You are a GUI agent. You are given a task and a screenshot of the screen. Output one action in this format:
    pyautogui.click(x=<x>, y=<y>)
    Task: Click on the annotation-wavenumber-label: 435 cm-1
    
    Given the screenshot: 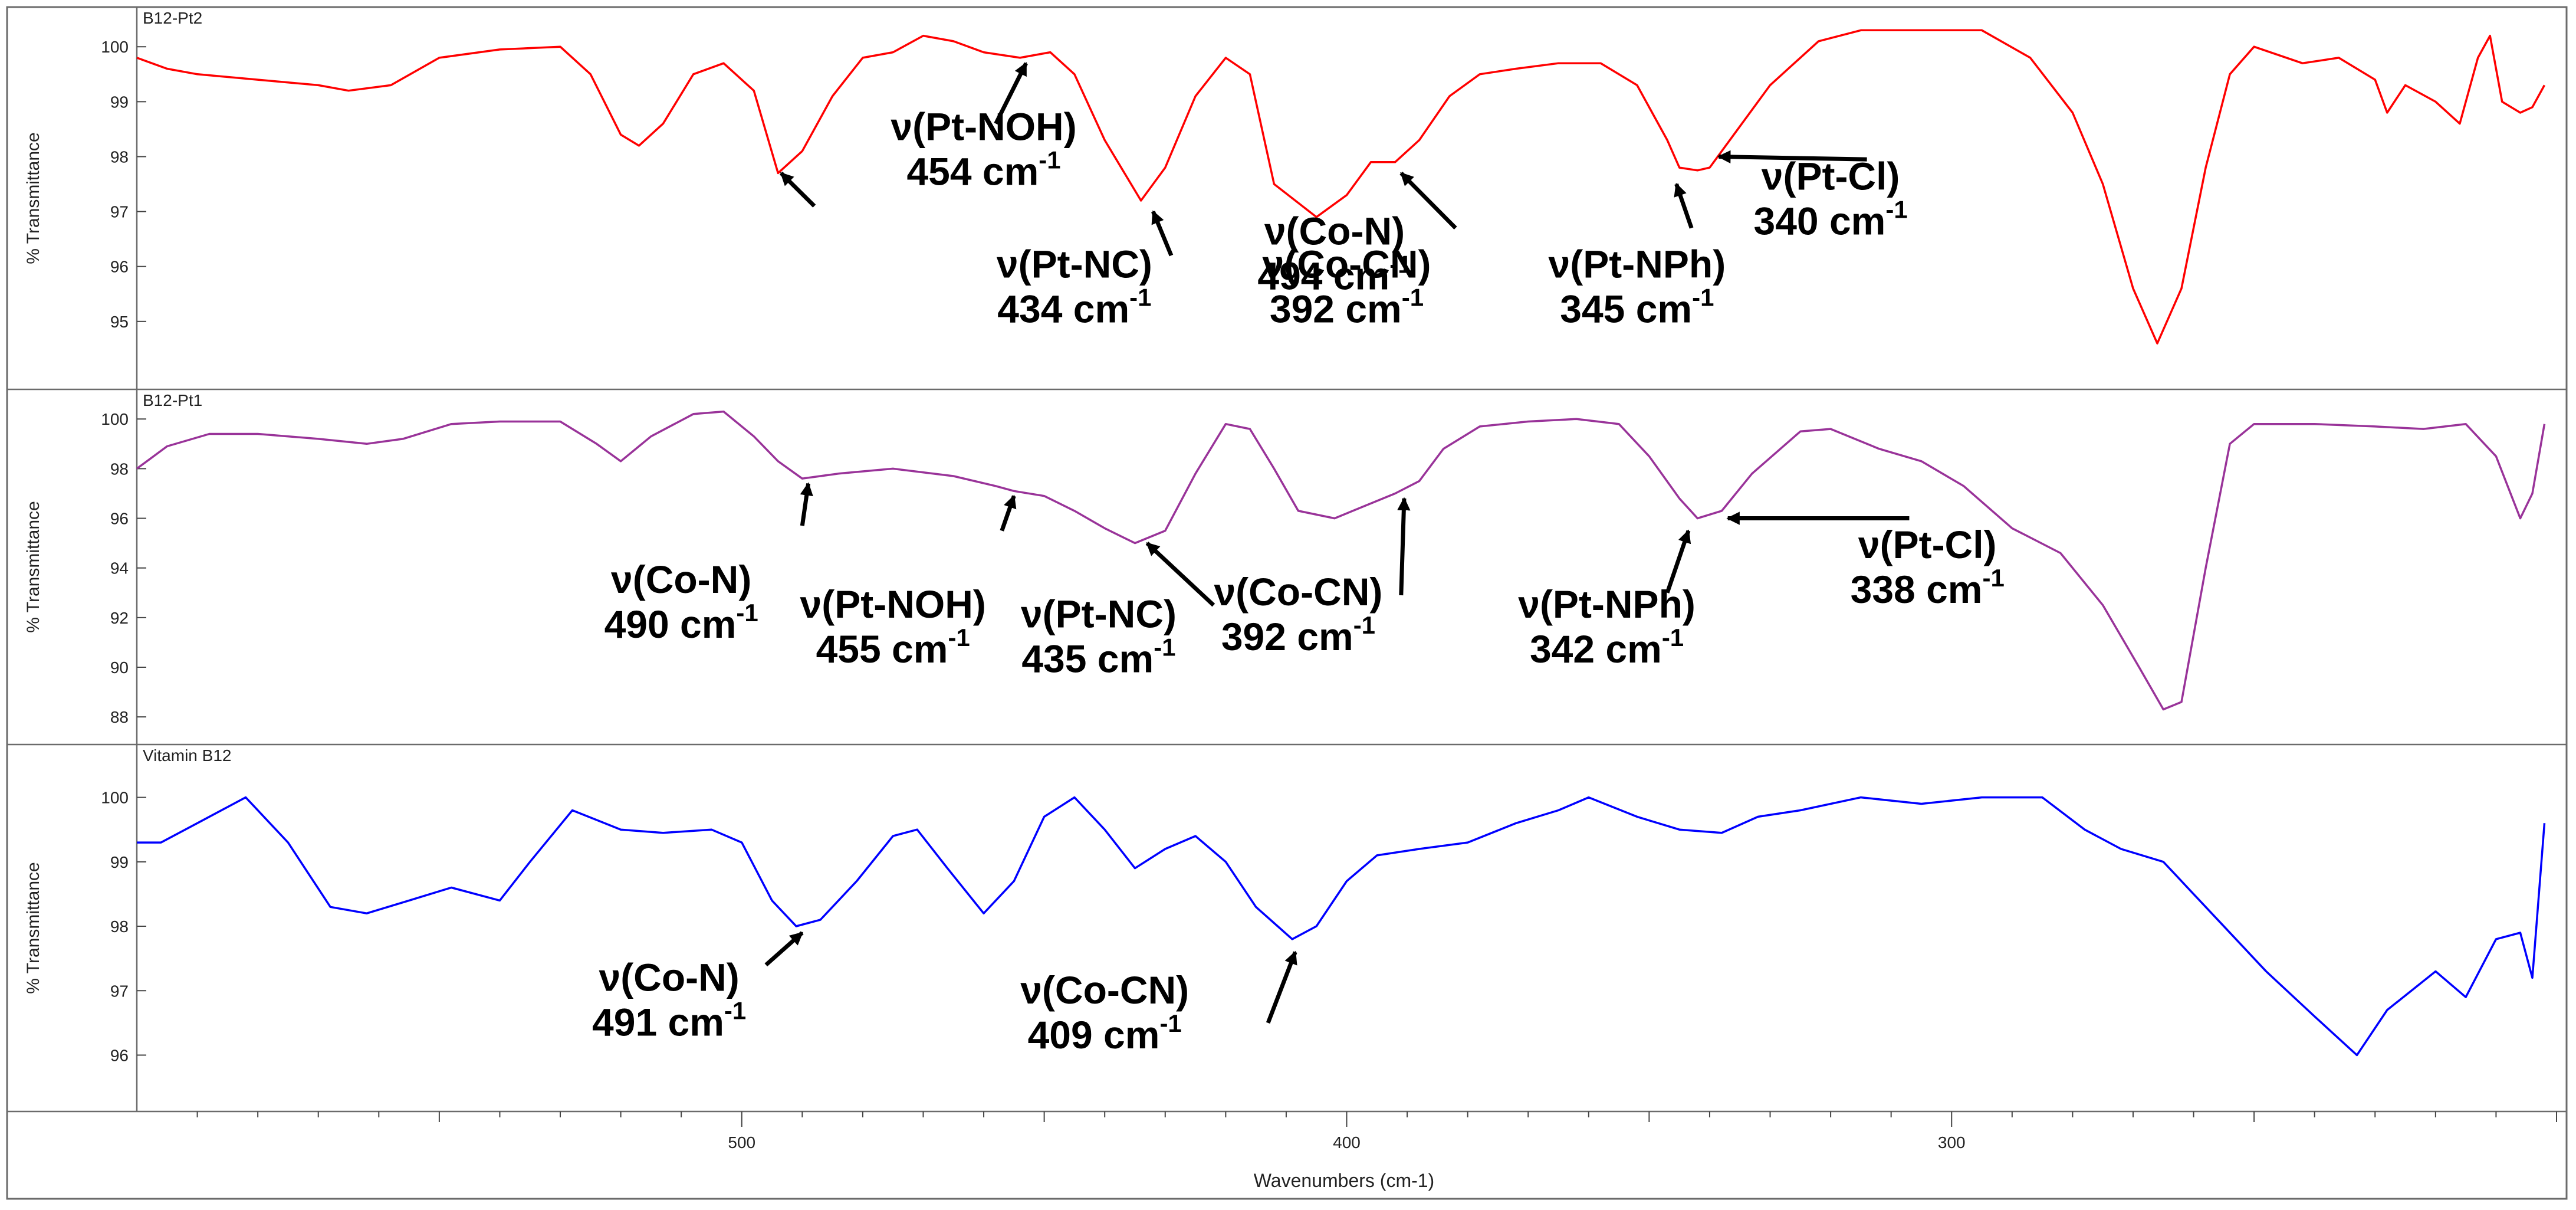 What is the action you would take?
    pyautogui.click(x=1098, y=658)
    